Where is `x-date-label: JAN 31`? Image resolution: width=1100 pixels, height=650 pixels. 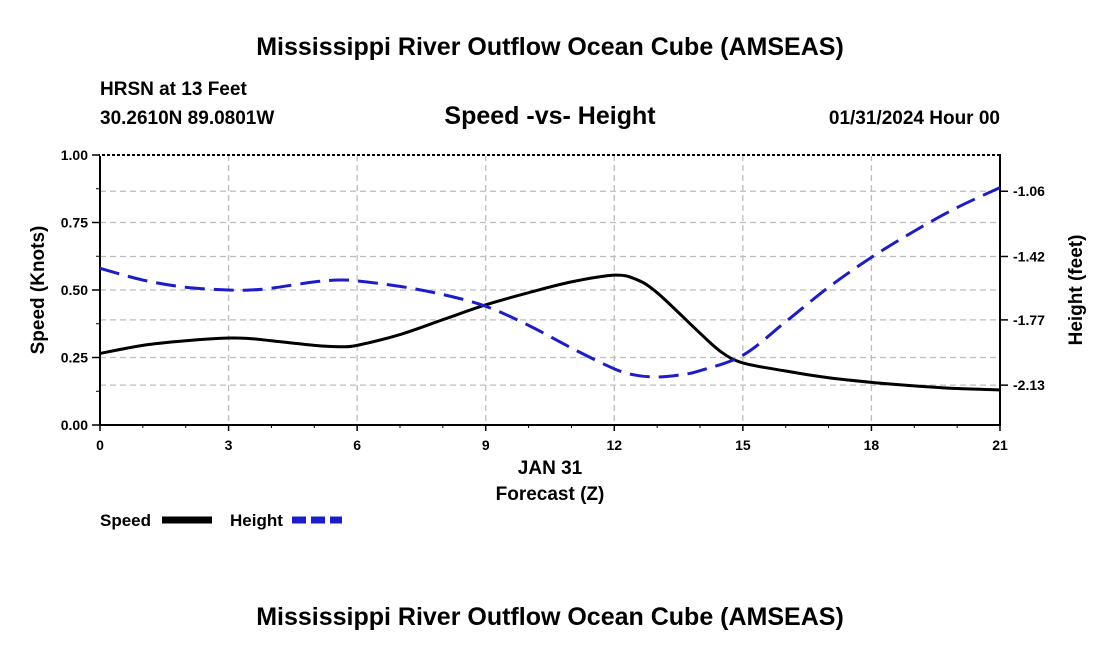
x-date-label: JAN 31 is located at coordinates (550, 468).